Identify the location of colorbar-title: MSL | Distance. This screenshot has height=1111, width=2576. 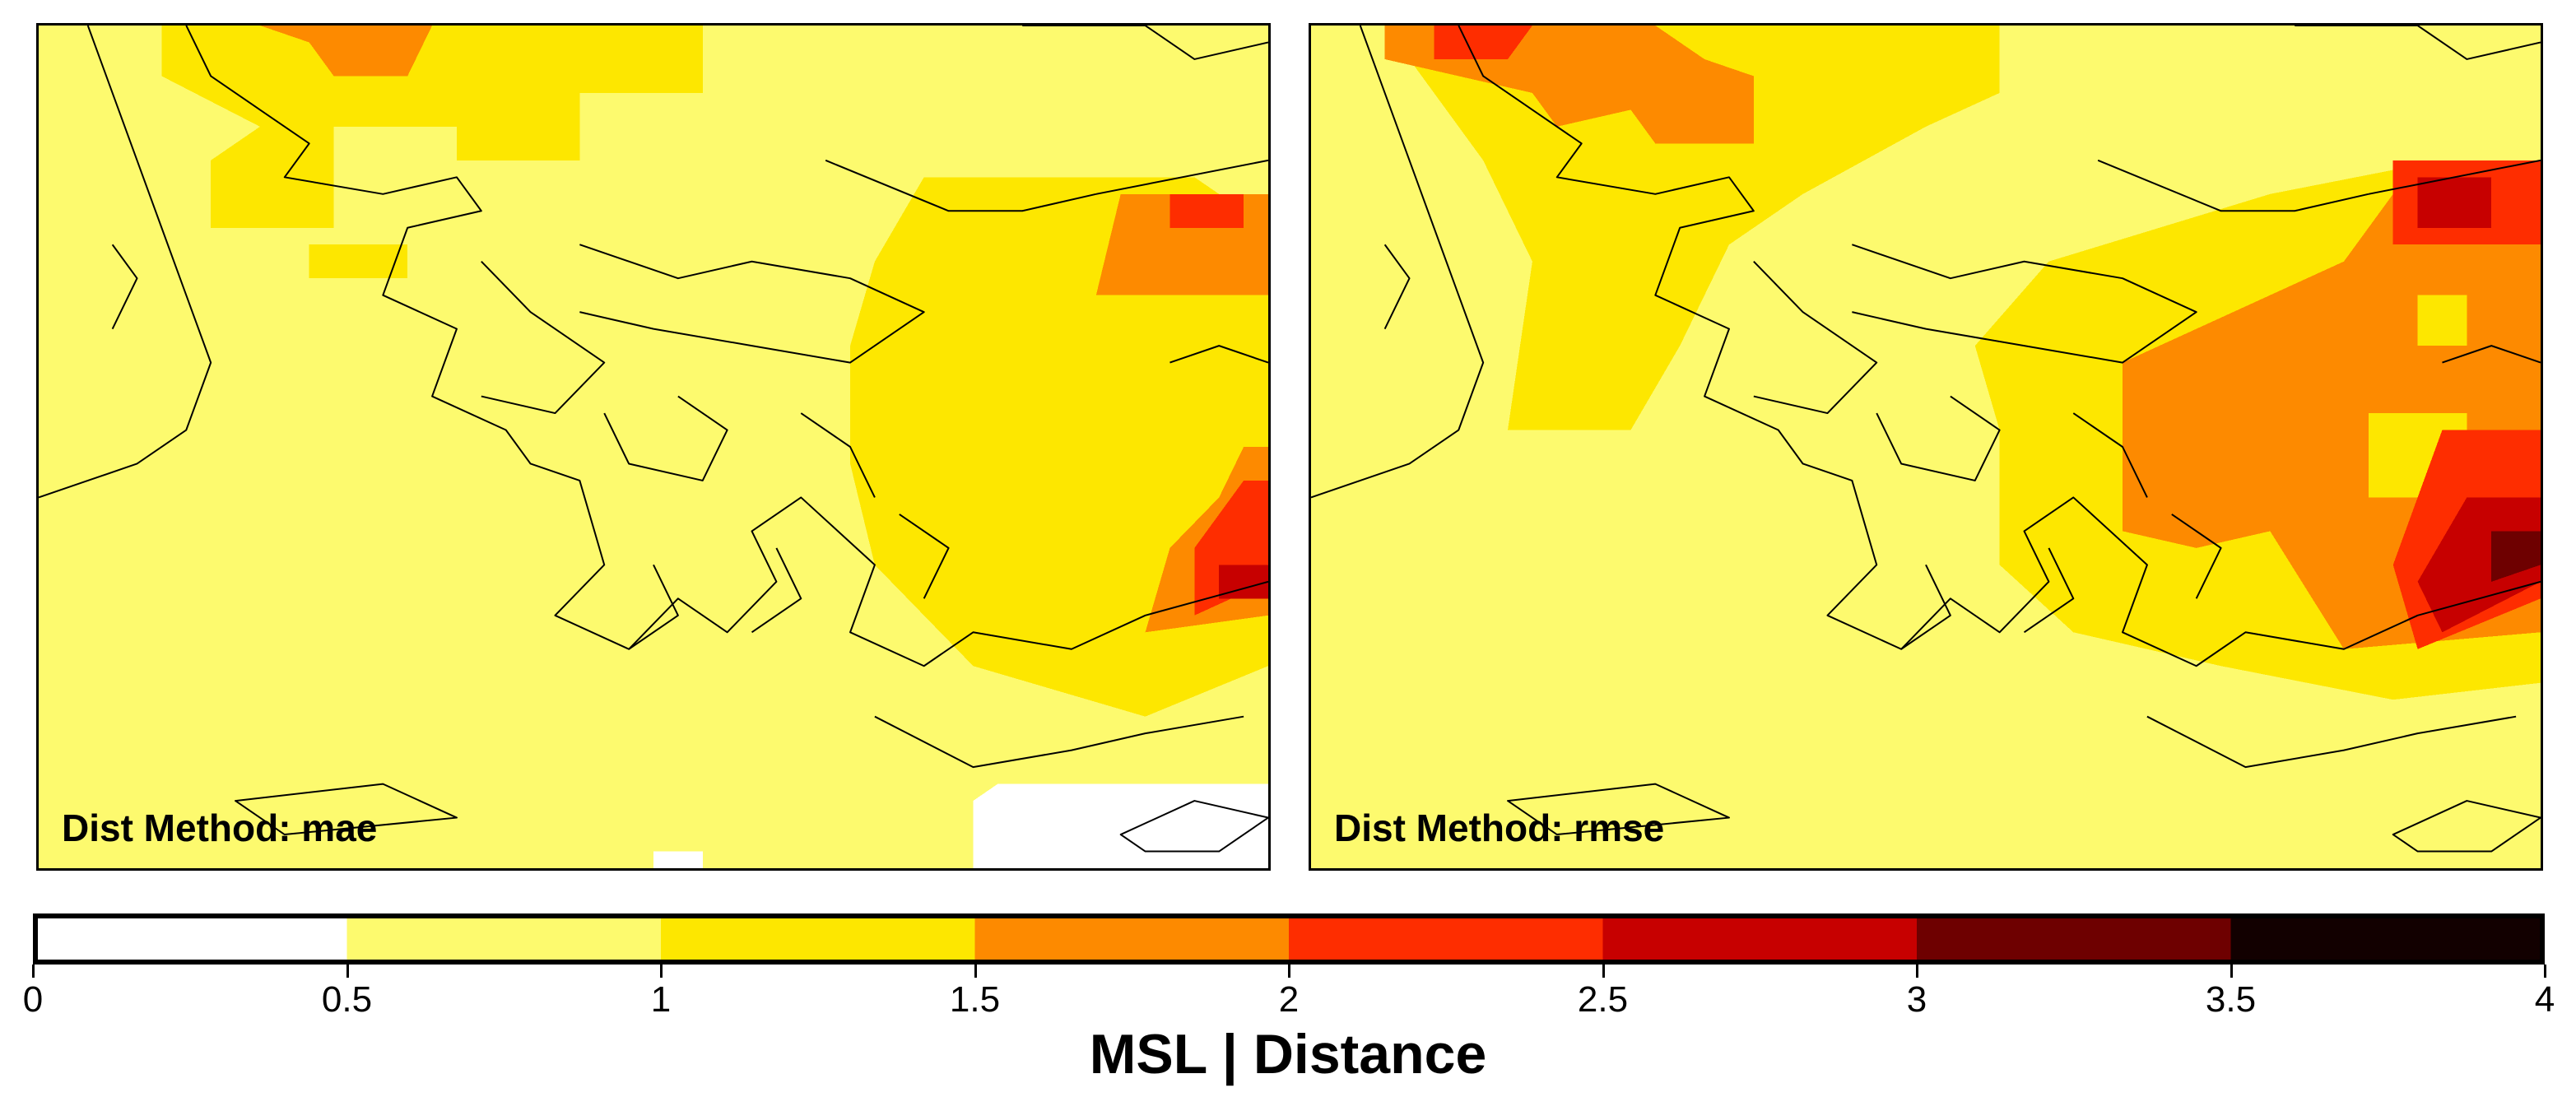
(1288, 1054).